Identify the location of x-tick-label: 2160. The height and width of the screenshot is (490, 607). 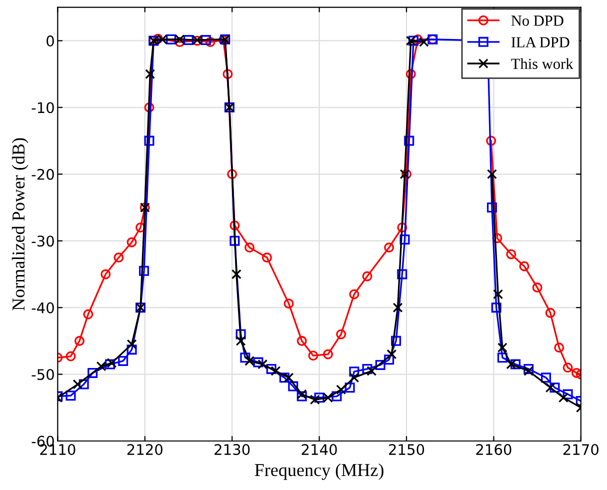
(494, 450).